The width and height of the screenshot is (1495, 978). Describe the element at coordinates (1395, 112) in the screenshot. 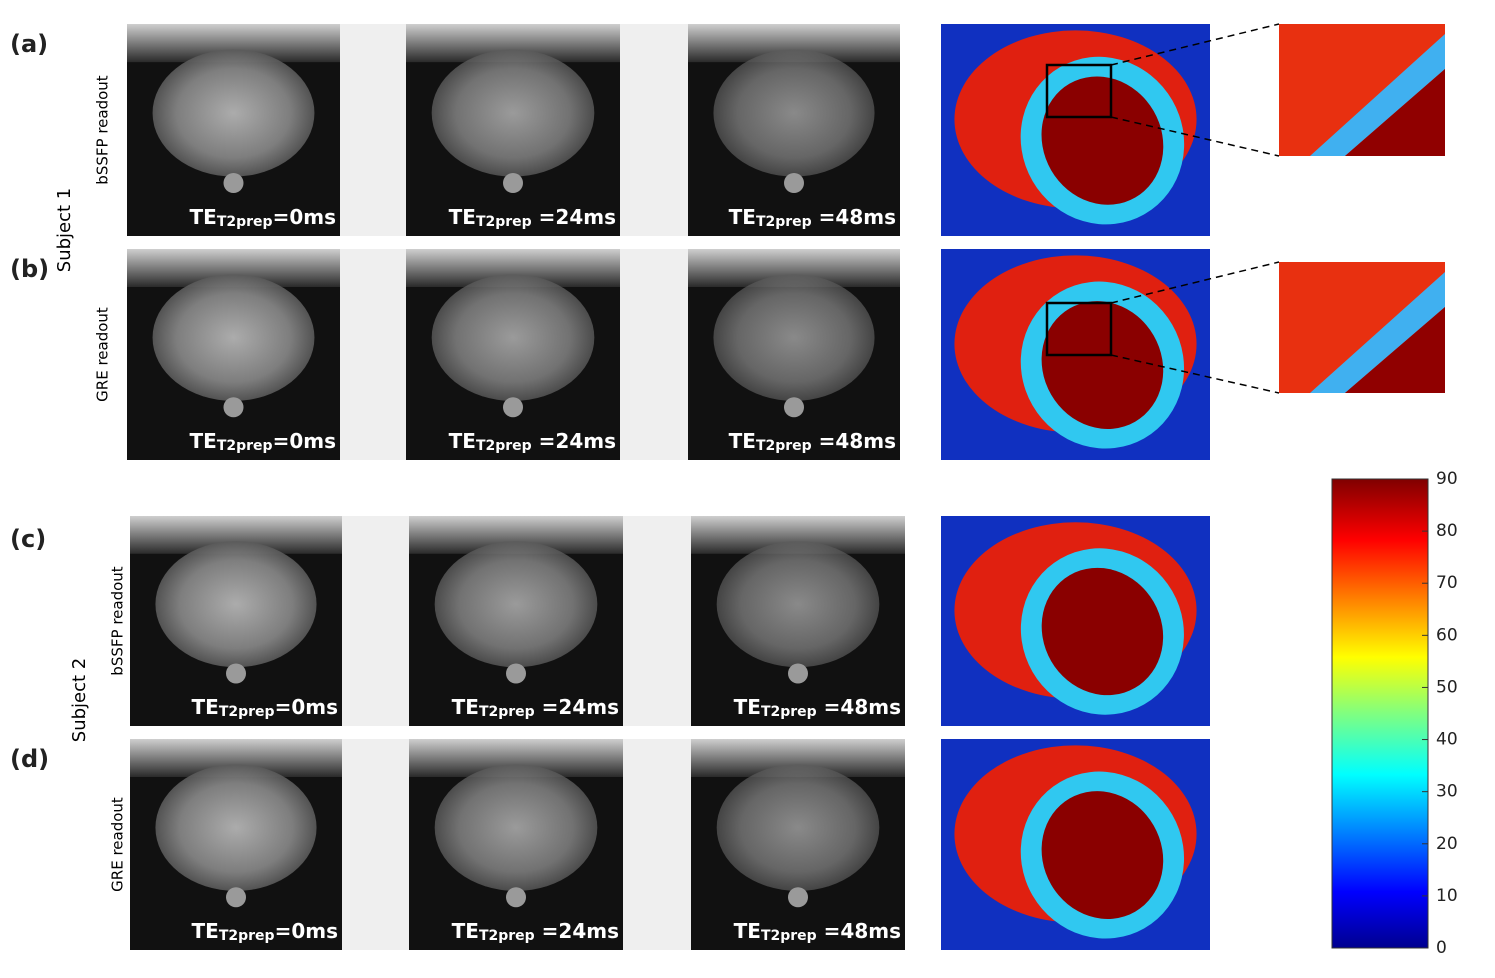

I see `zoom-blood` at that location.